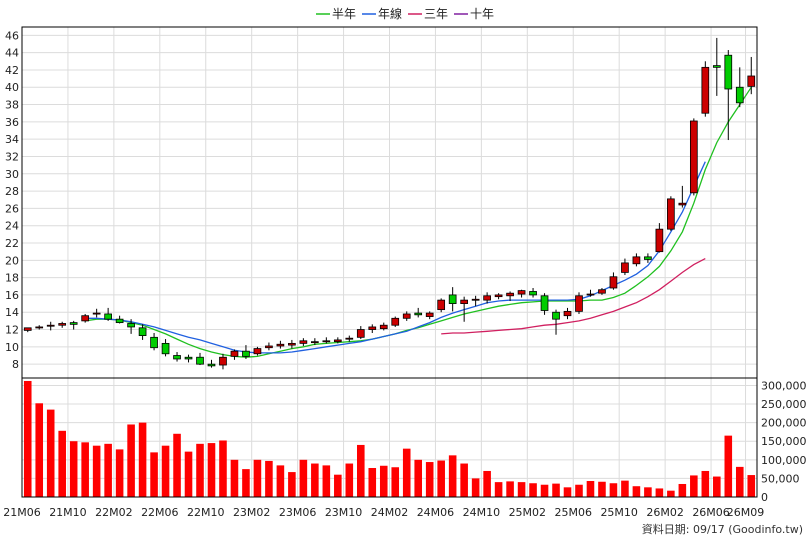  Describe the element at coordinates (12, 347) in the screenshot. I see `price-tick-label: 10` at that location.